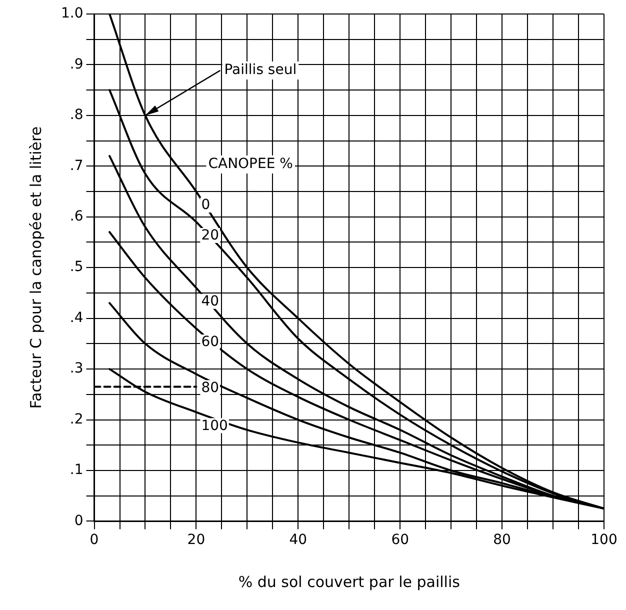  What do you see at coordinates (250, 164) in the screenshot?
I see `legend-title: CANOPEE %` at bounding box center [250, 164].